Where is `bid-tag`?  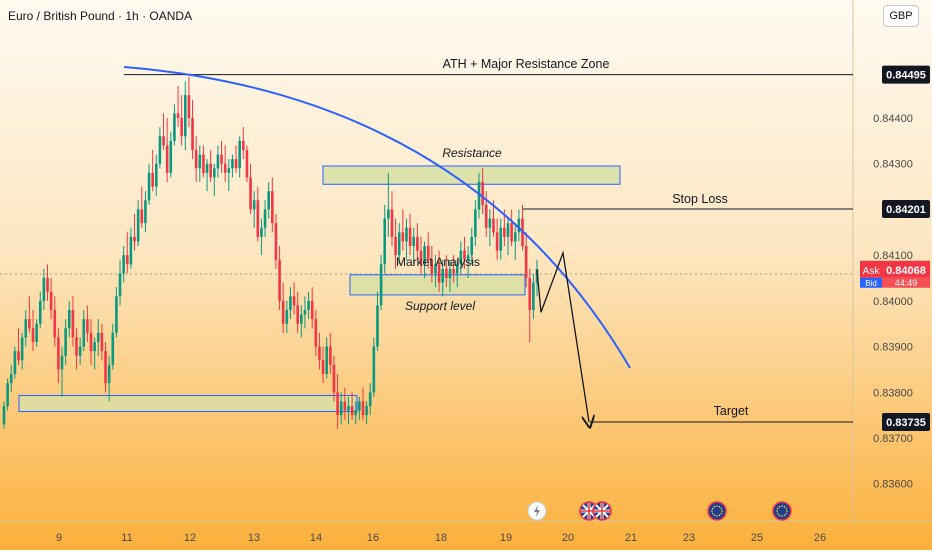
bid-tag is located at coordinates (871, 282).